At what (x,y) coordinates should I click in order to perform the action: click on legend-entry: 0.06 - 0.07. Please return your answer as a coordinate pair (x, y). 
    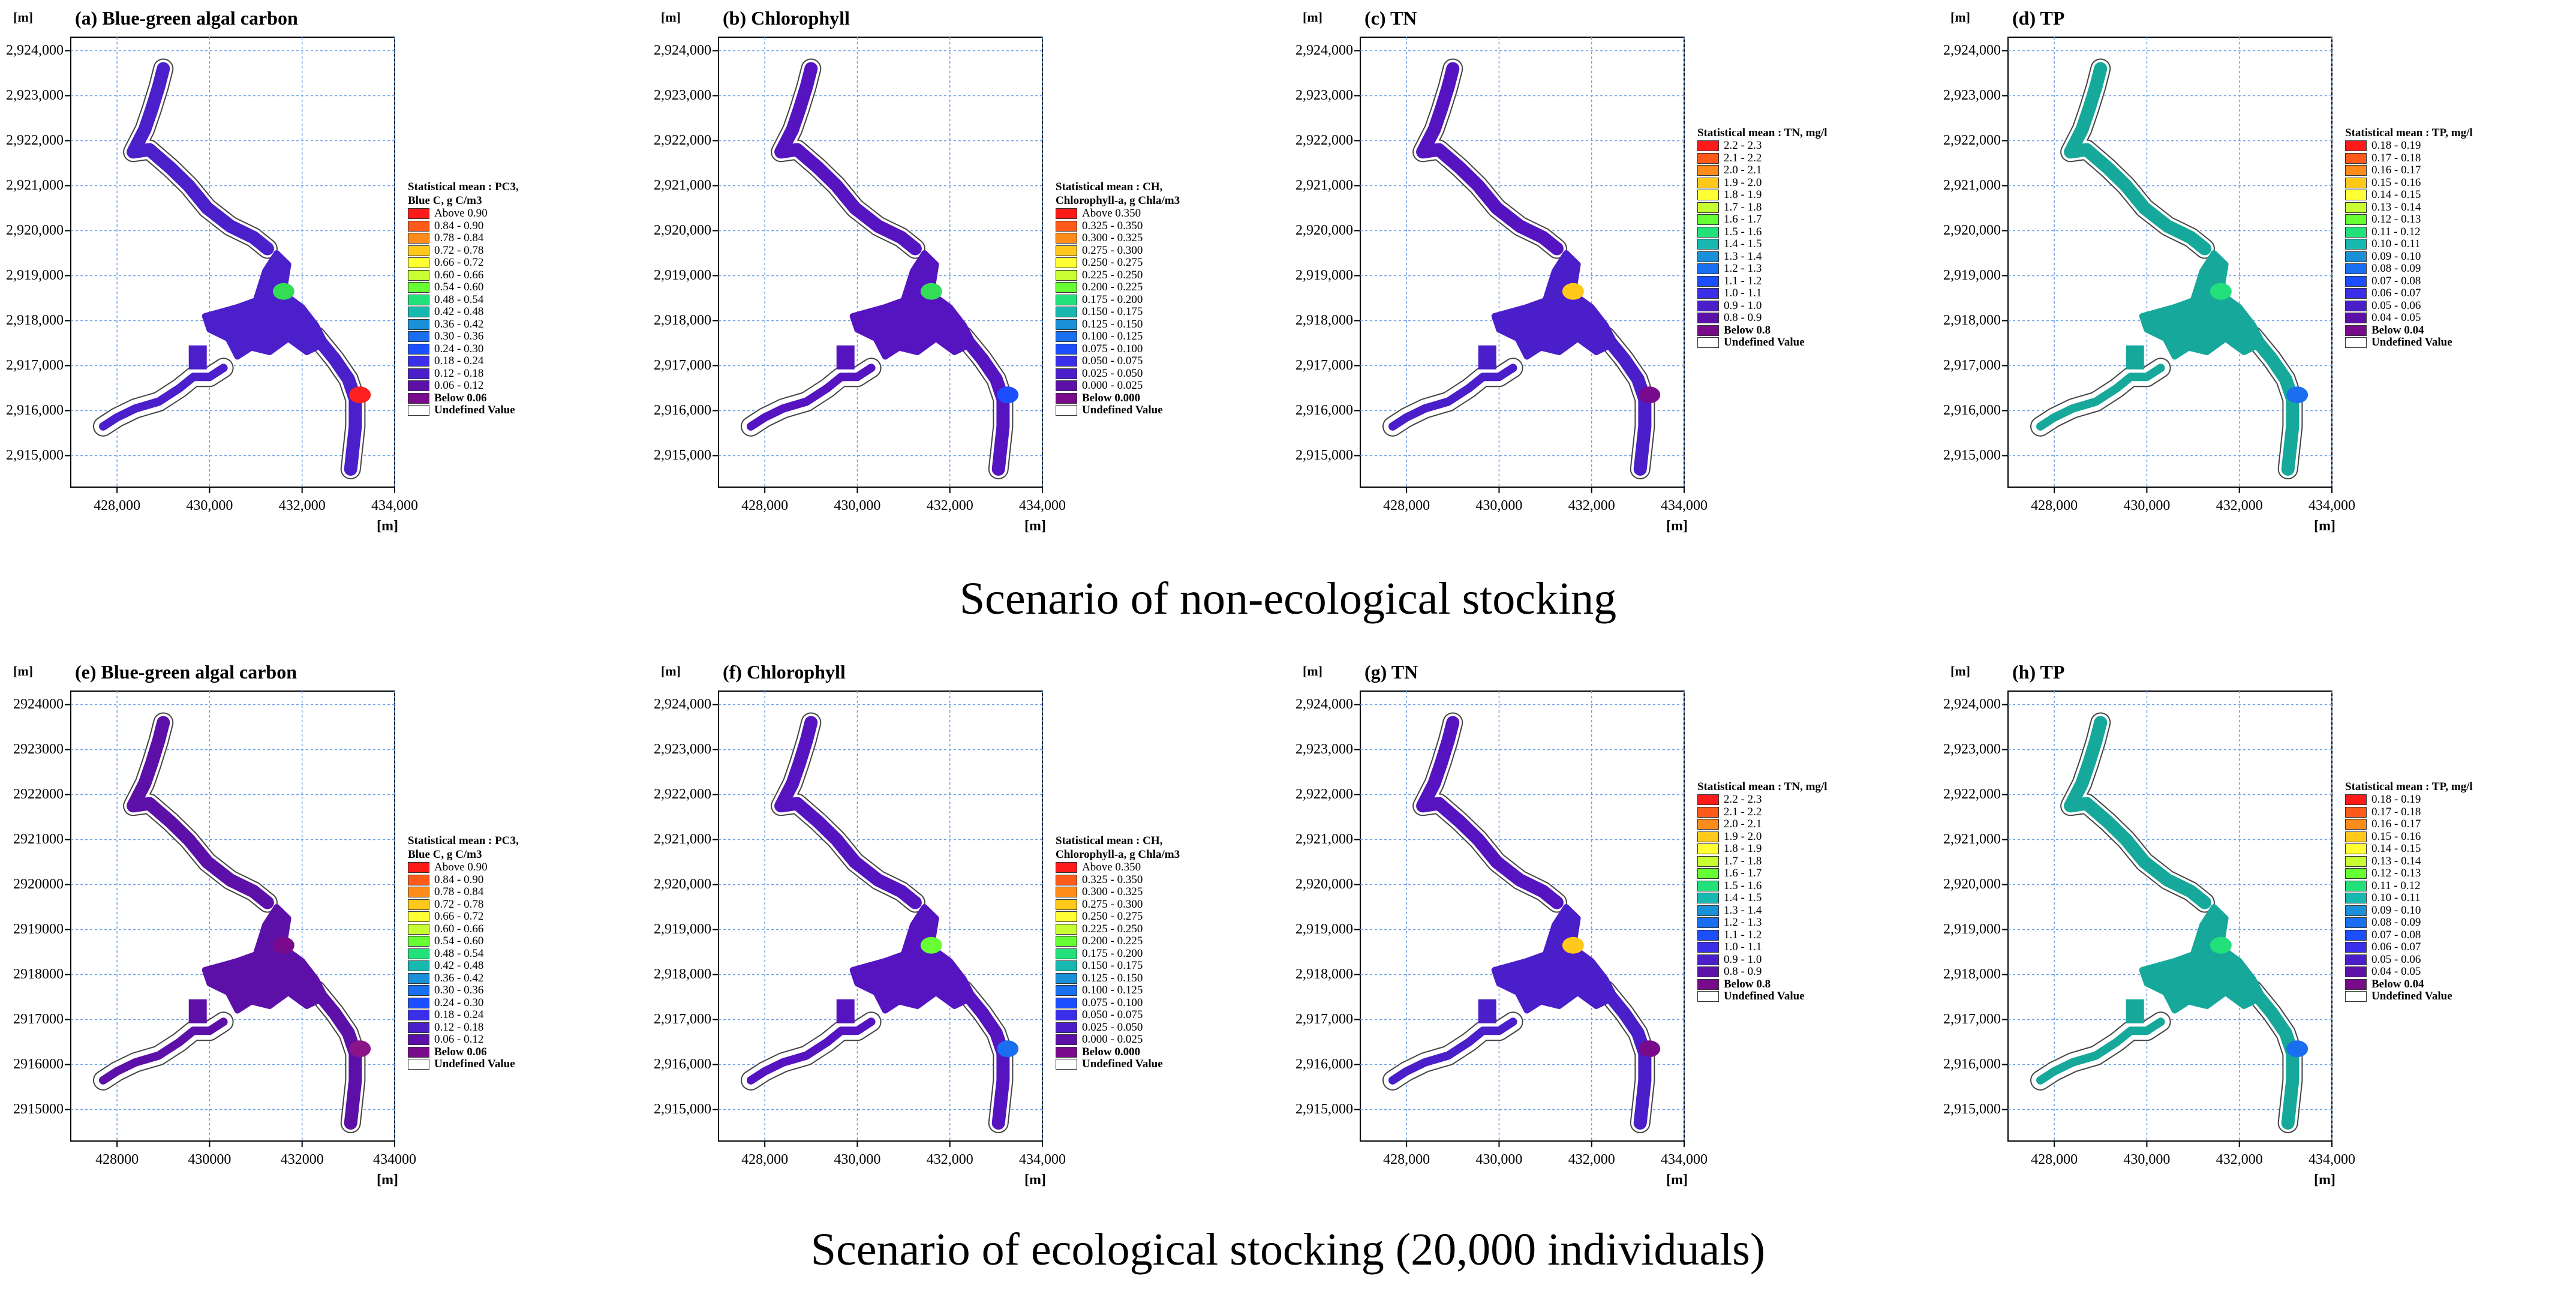
    Looking at the image, I should click on (2409, 293).